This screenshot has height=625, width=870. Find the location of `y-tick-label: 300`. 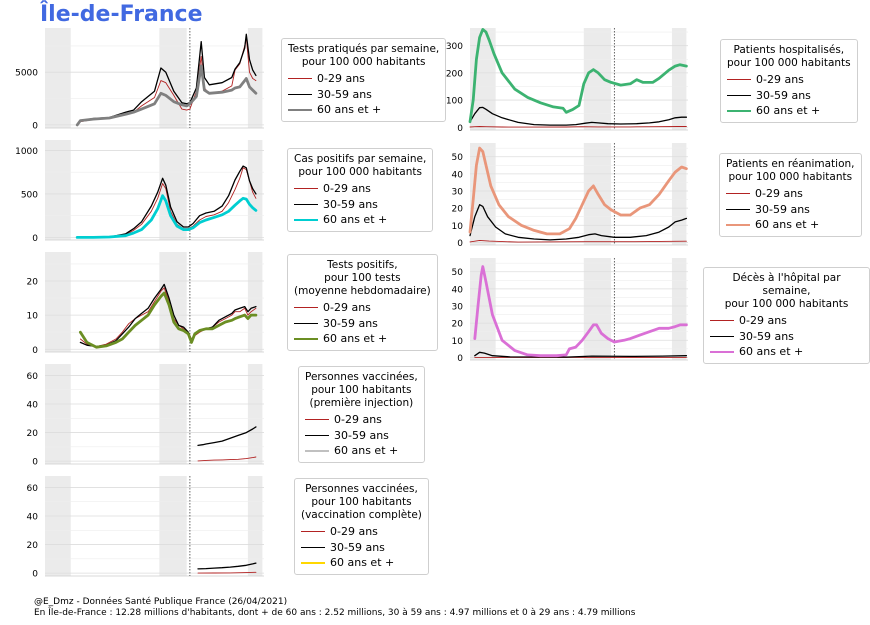

y-tick-label: 300 is located at coordinates (454, 47).